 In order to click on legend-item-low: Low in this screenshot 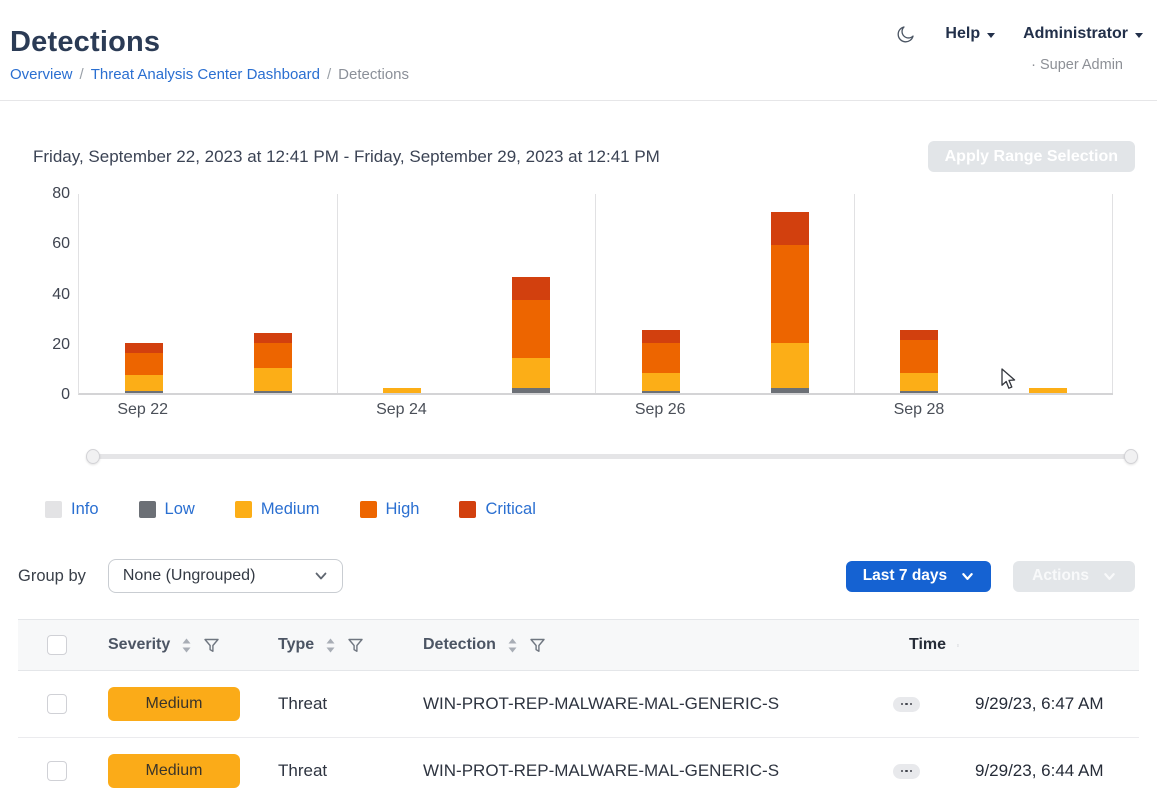, I will do `click(166, 509)`.